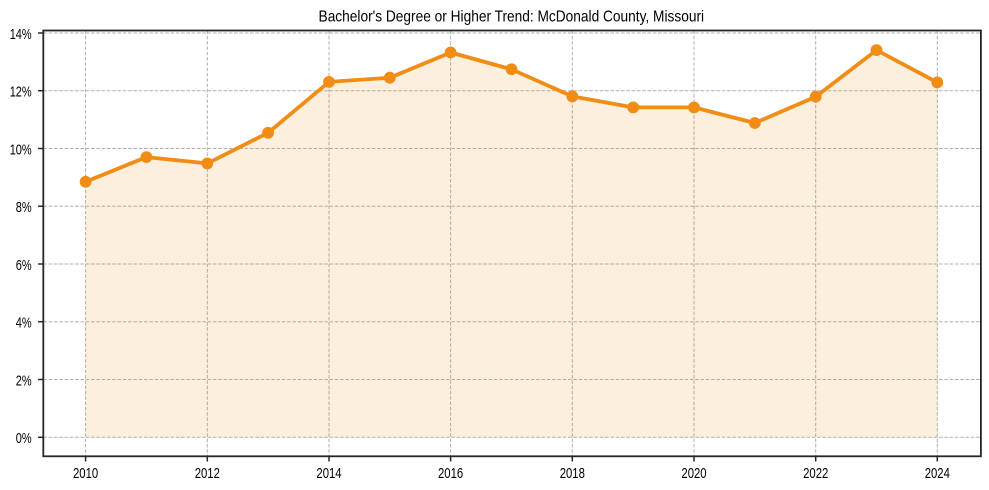  Describe the element at coordinates (24, 380) in the screenshot. I see `svg-text: 2%` at that location.